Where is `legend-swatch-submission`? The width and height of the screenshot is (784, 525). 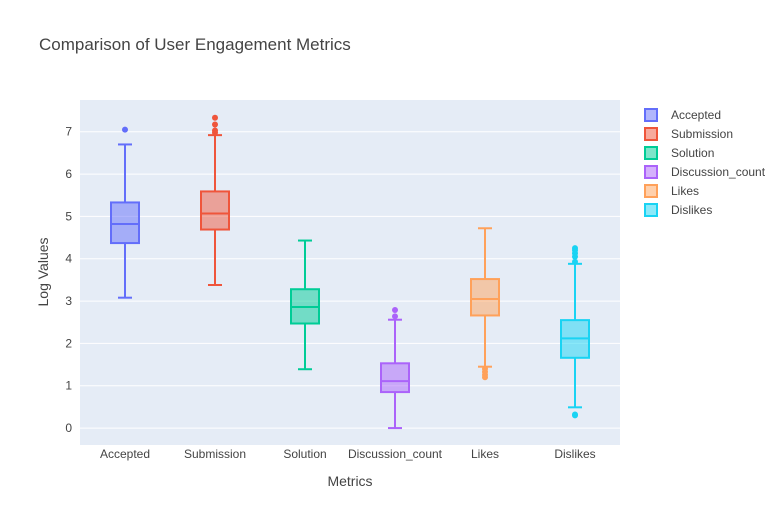
legend-swatch-submission is located at coordinates (651, 134).